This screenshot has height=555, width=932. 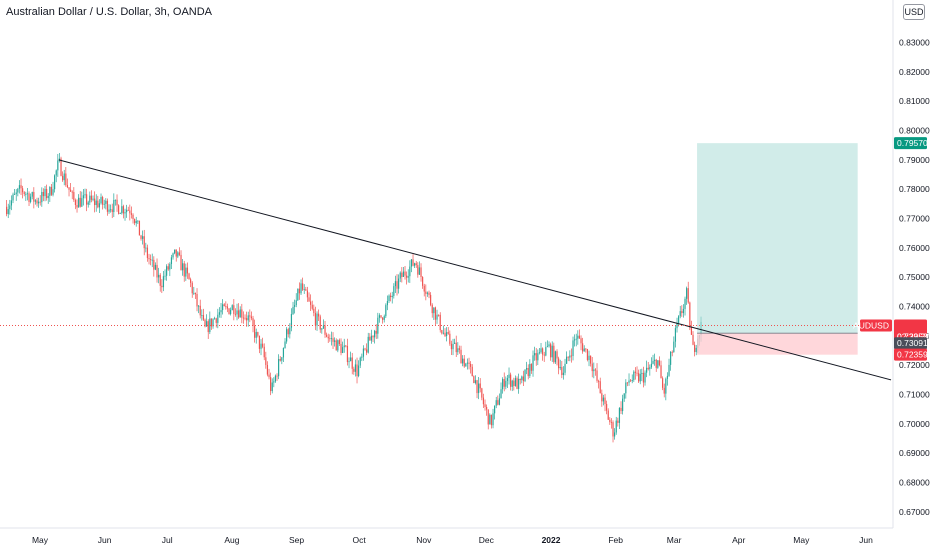 What do you see at coordinates (914, 131) in the screenshot?
I see `y-tick-label: 0.80000` at bounding box center [914, 131].